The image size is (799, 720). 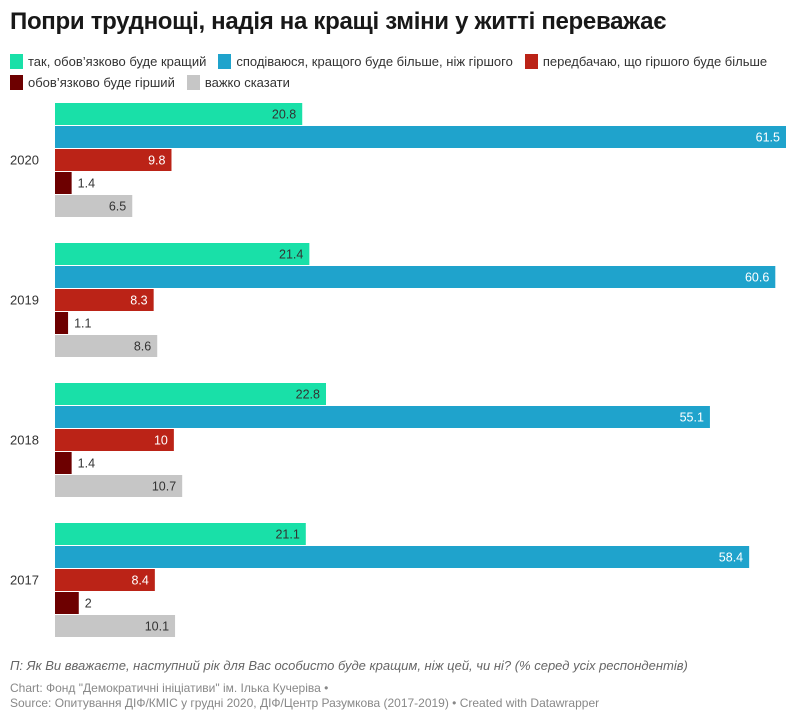 I want to click on category-label: 2018, so click(x=24, y=440).